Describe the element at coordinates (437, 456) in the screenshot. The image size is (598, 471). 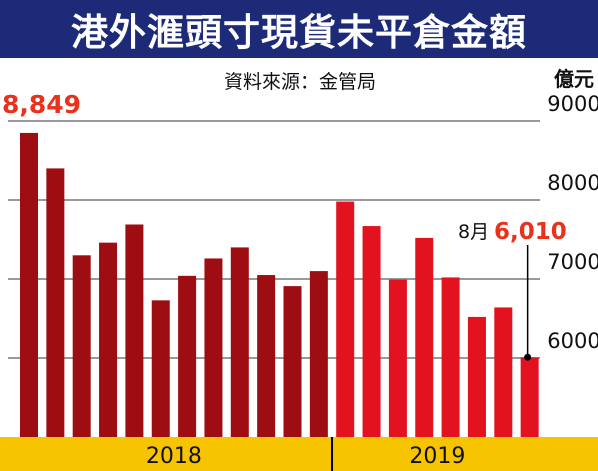
I see `year-label-2019: 2019` at that location.